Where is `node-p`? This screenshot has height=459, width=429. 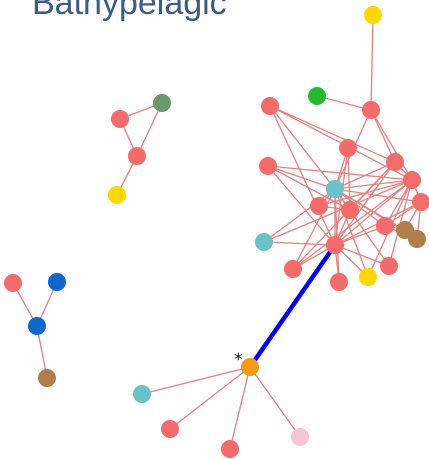
node-p is located at coordinates (293, 269).